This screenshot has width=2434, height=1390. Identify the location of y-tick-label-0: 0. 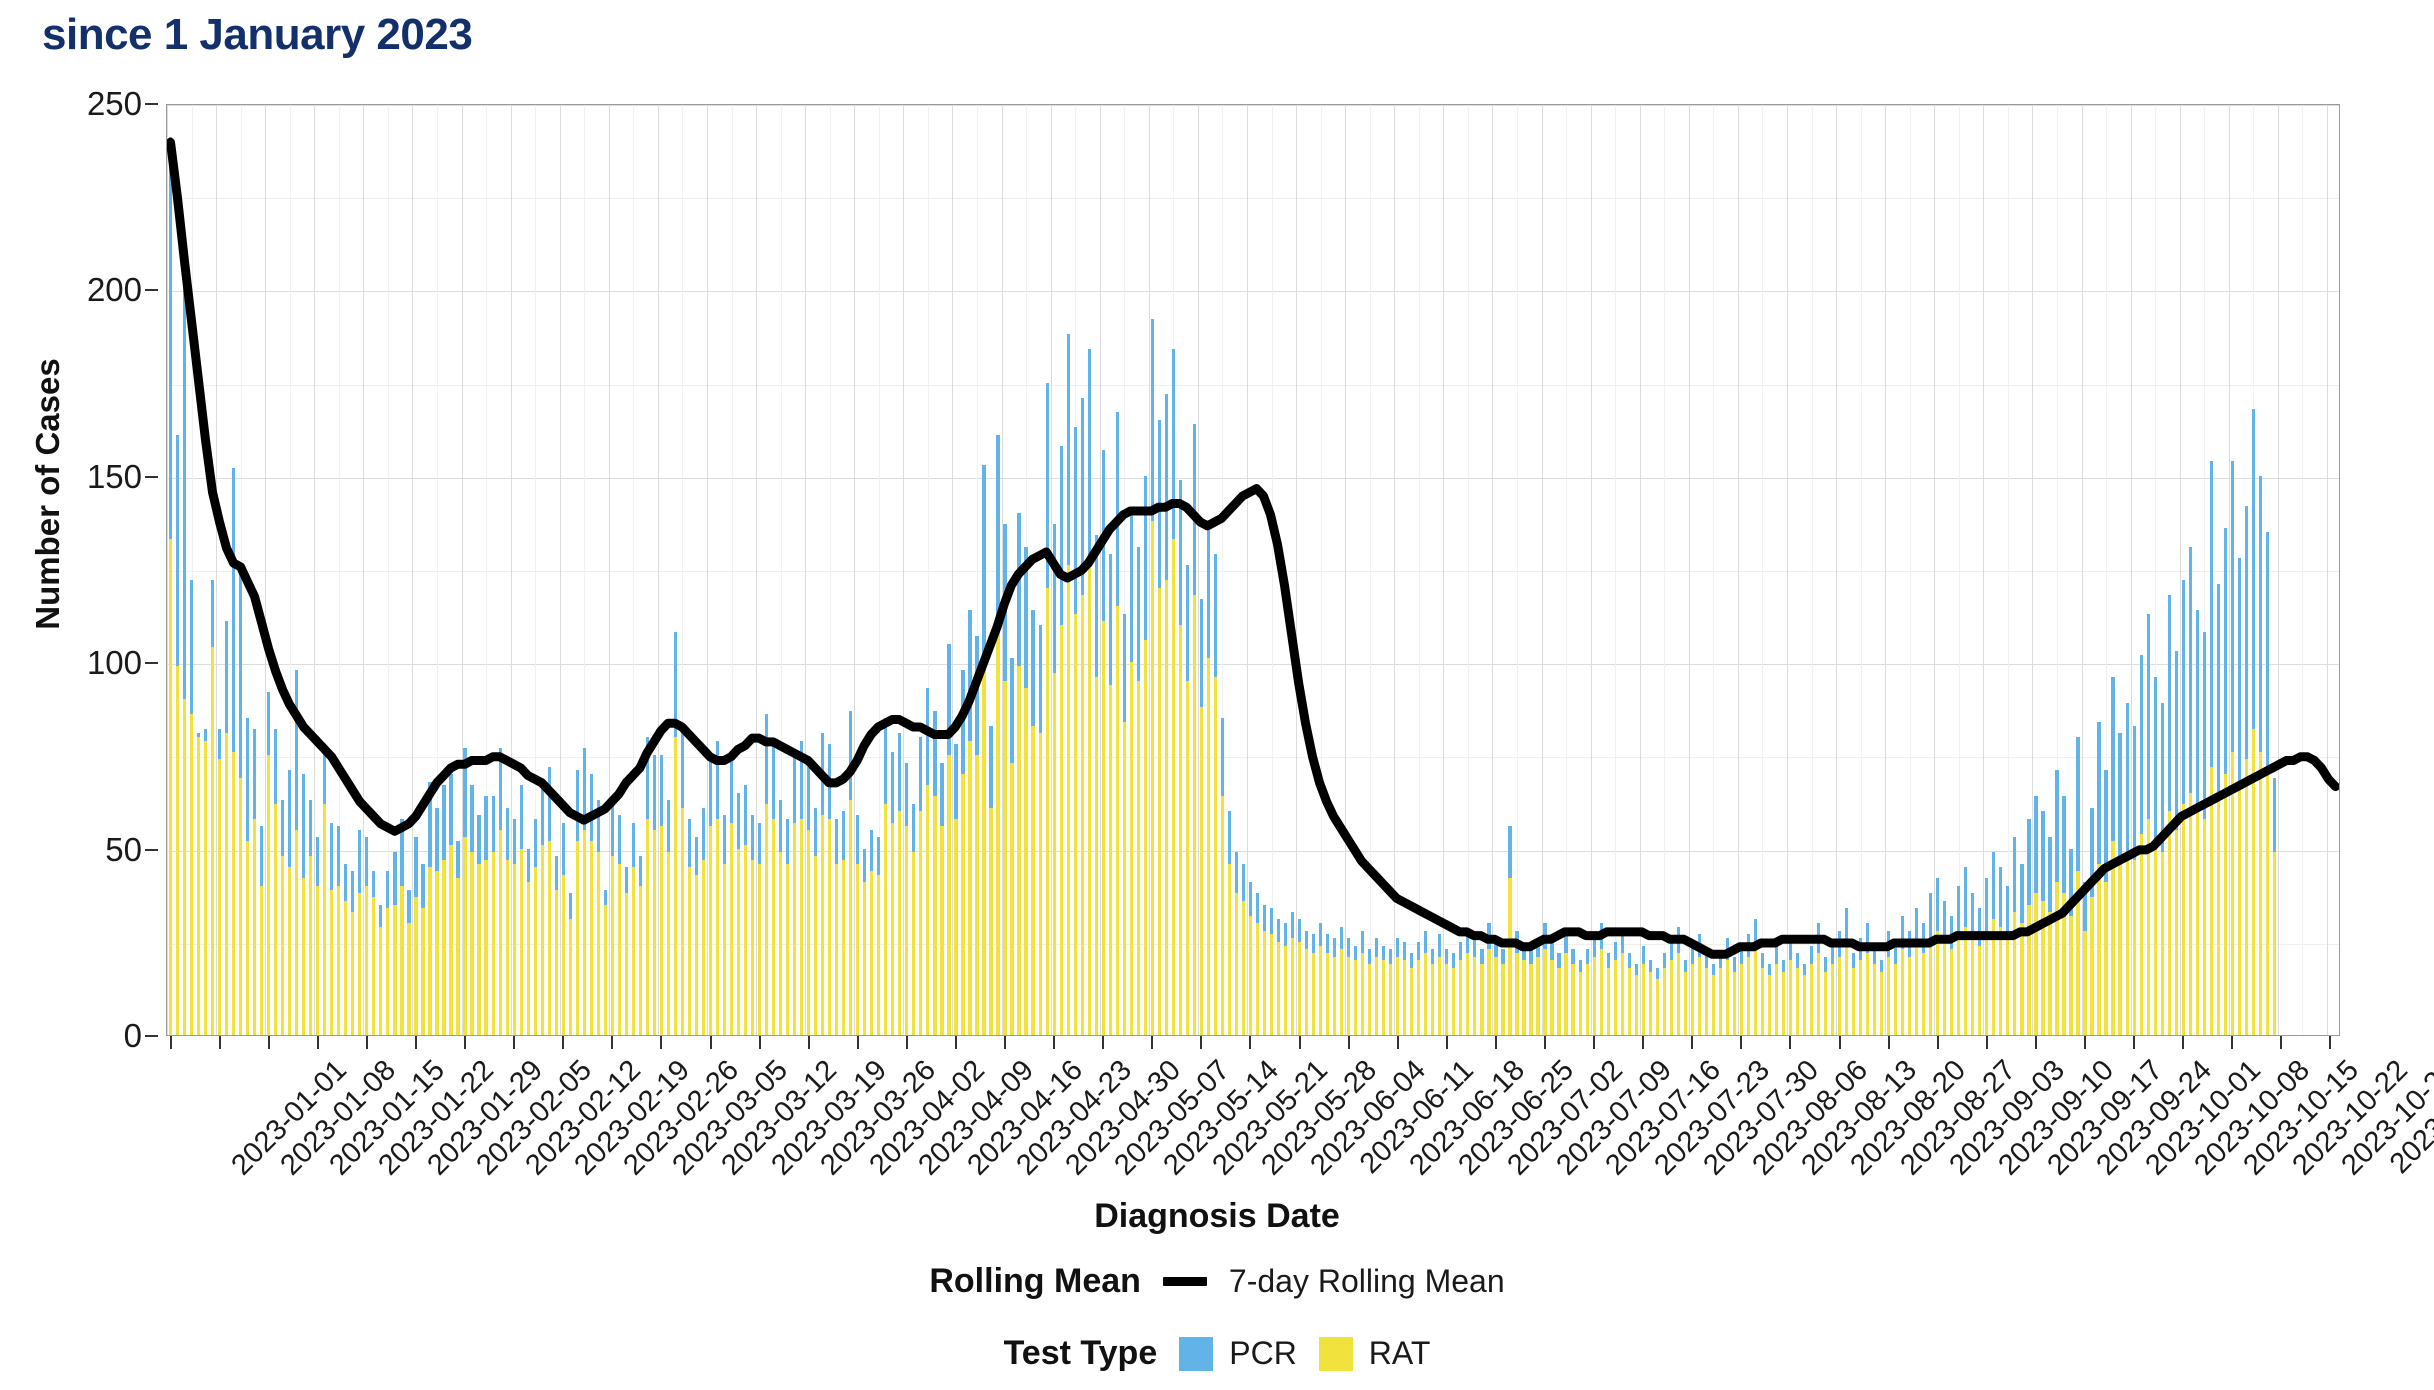
(132, 1035).